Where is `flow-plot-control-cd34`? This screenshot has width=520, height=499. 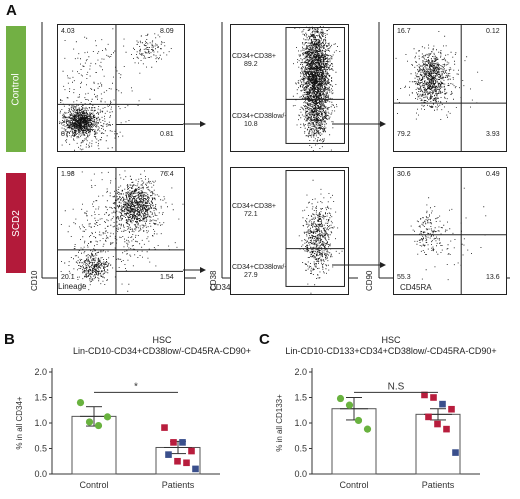
flow-plot-control-cd34 is located at coordinates (289, 88).